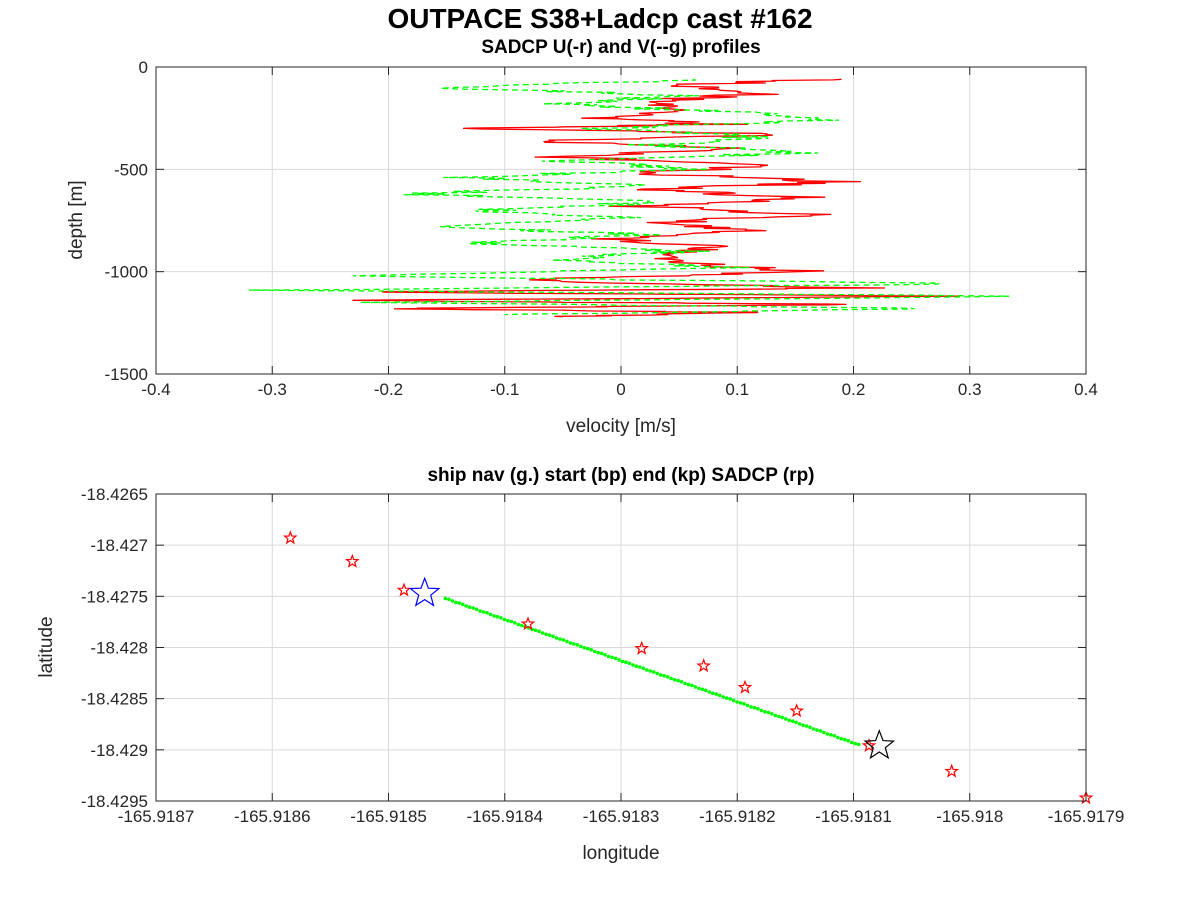  What do you see at coordinates (126, 374) in the screenshot?
I see `profile-y-tick-label: -1500` at bounding box center [126, 374].